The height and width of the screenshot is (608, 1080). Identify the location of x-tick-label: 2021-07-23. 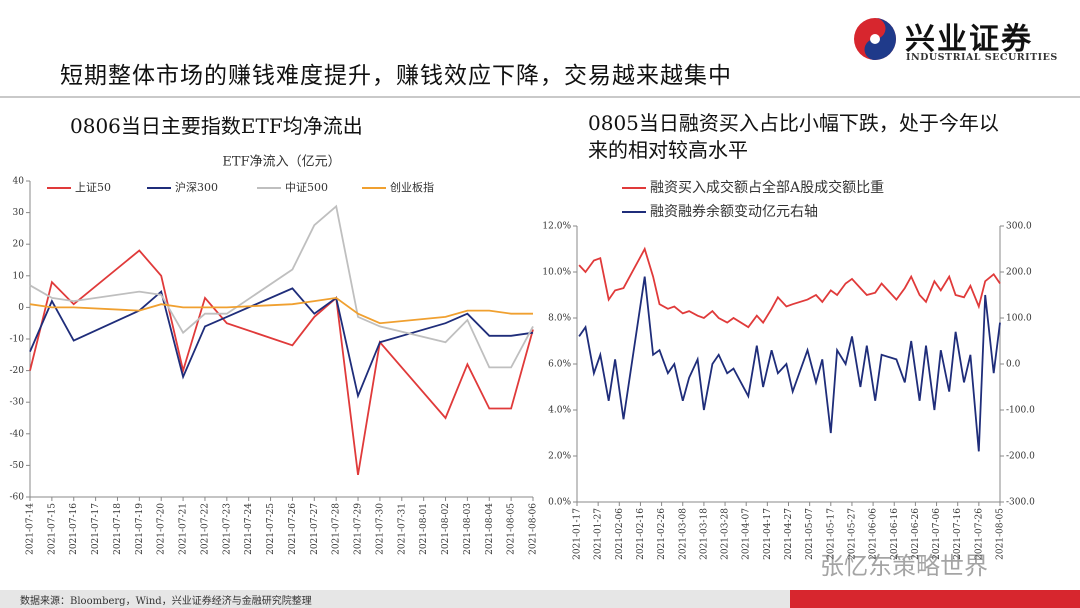
(227, 529).